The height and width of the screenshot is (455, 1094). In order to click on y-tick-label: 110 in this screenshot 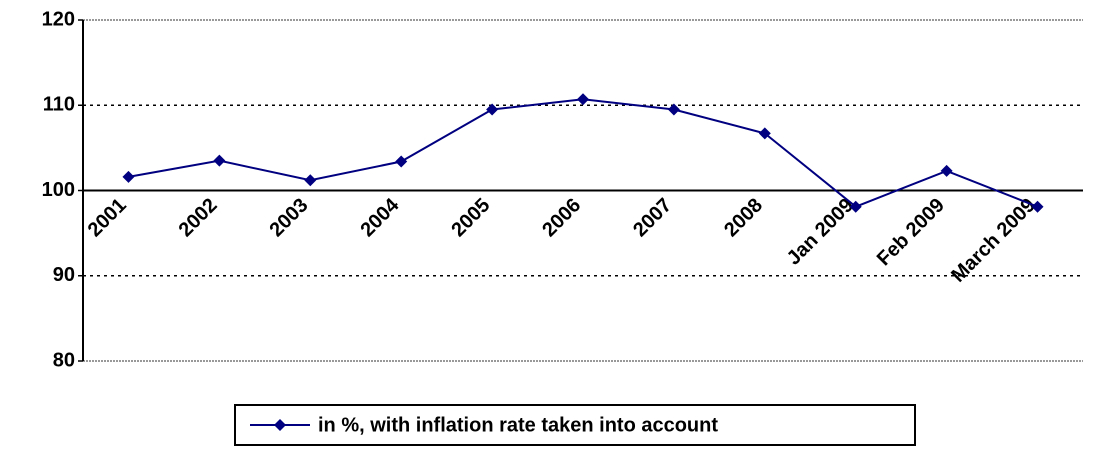, I will do `click(59, 105)`.